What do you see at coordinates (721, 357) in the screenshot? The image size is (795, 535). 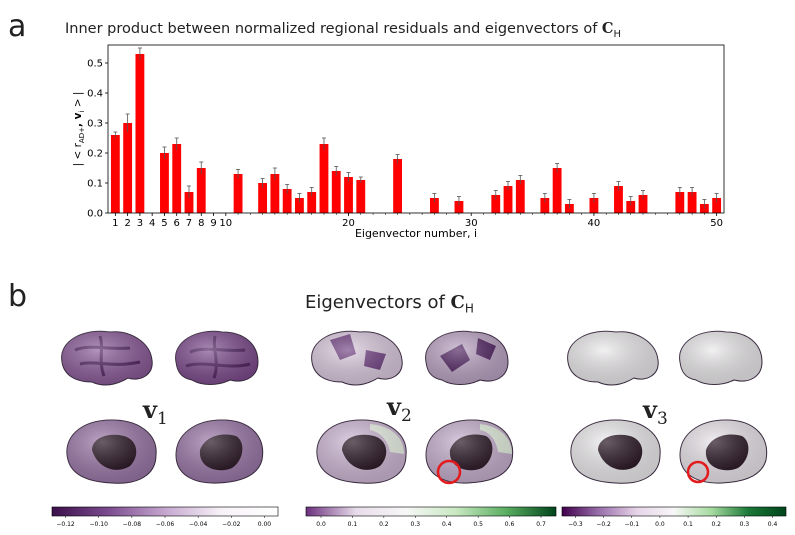 I see `brain-v3-lateral-right` at bounding box center [721, 357].